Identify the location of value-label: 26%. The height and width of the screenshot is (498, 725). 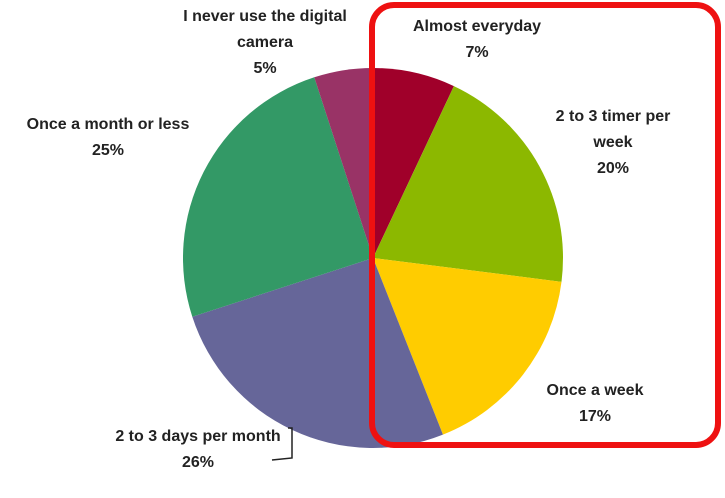
(198, 462).